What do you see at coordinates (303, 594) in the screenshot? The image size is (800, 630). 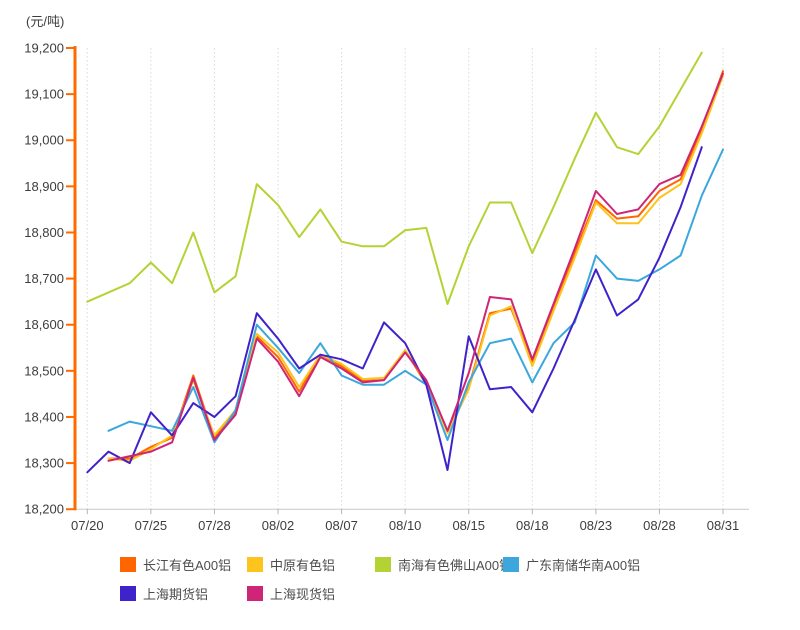 I see `legend-label: 上海现货铝` at bounding box center [303, 594].